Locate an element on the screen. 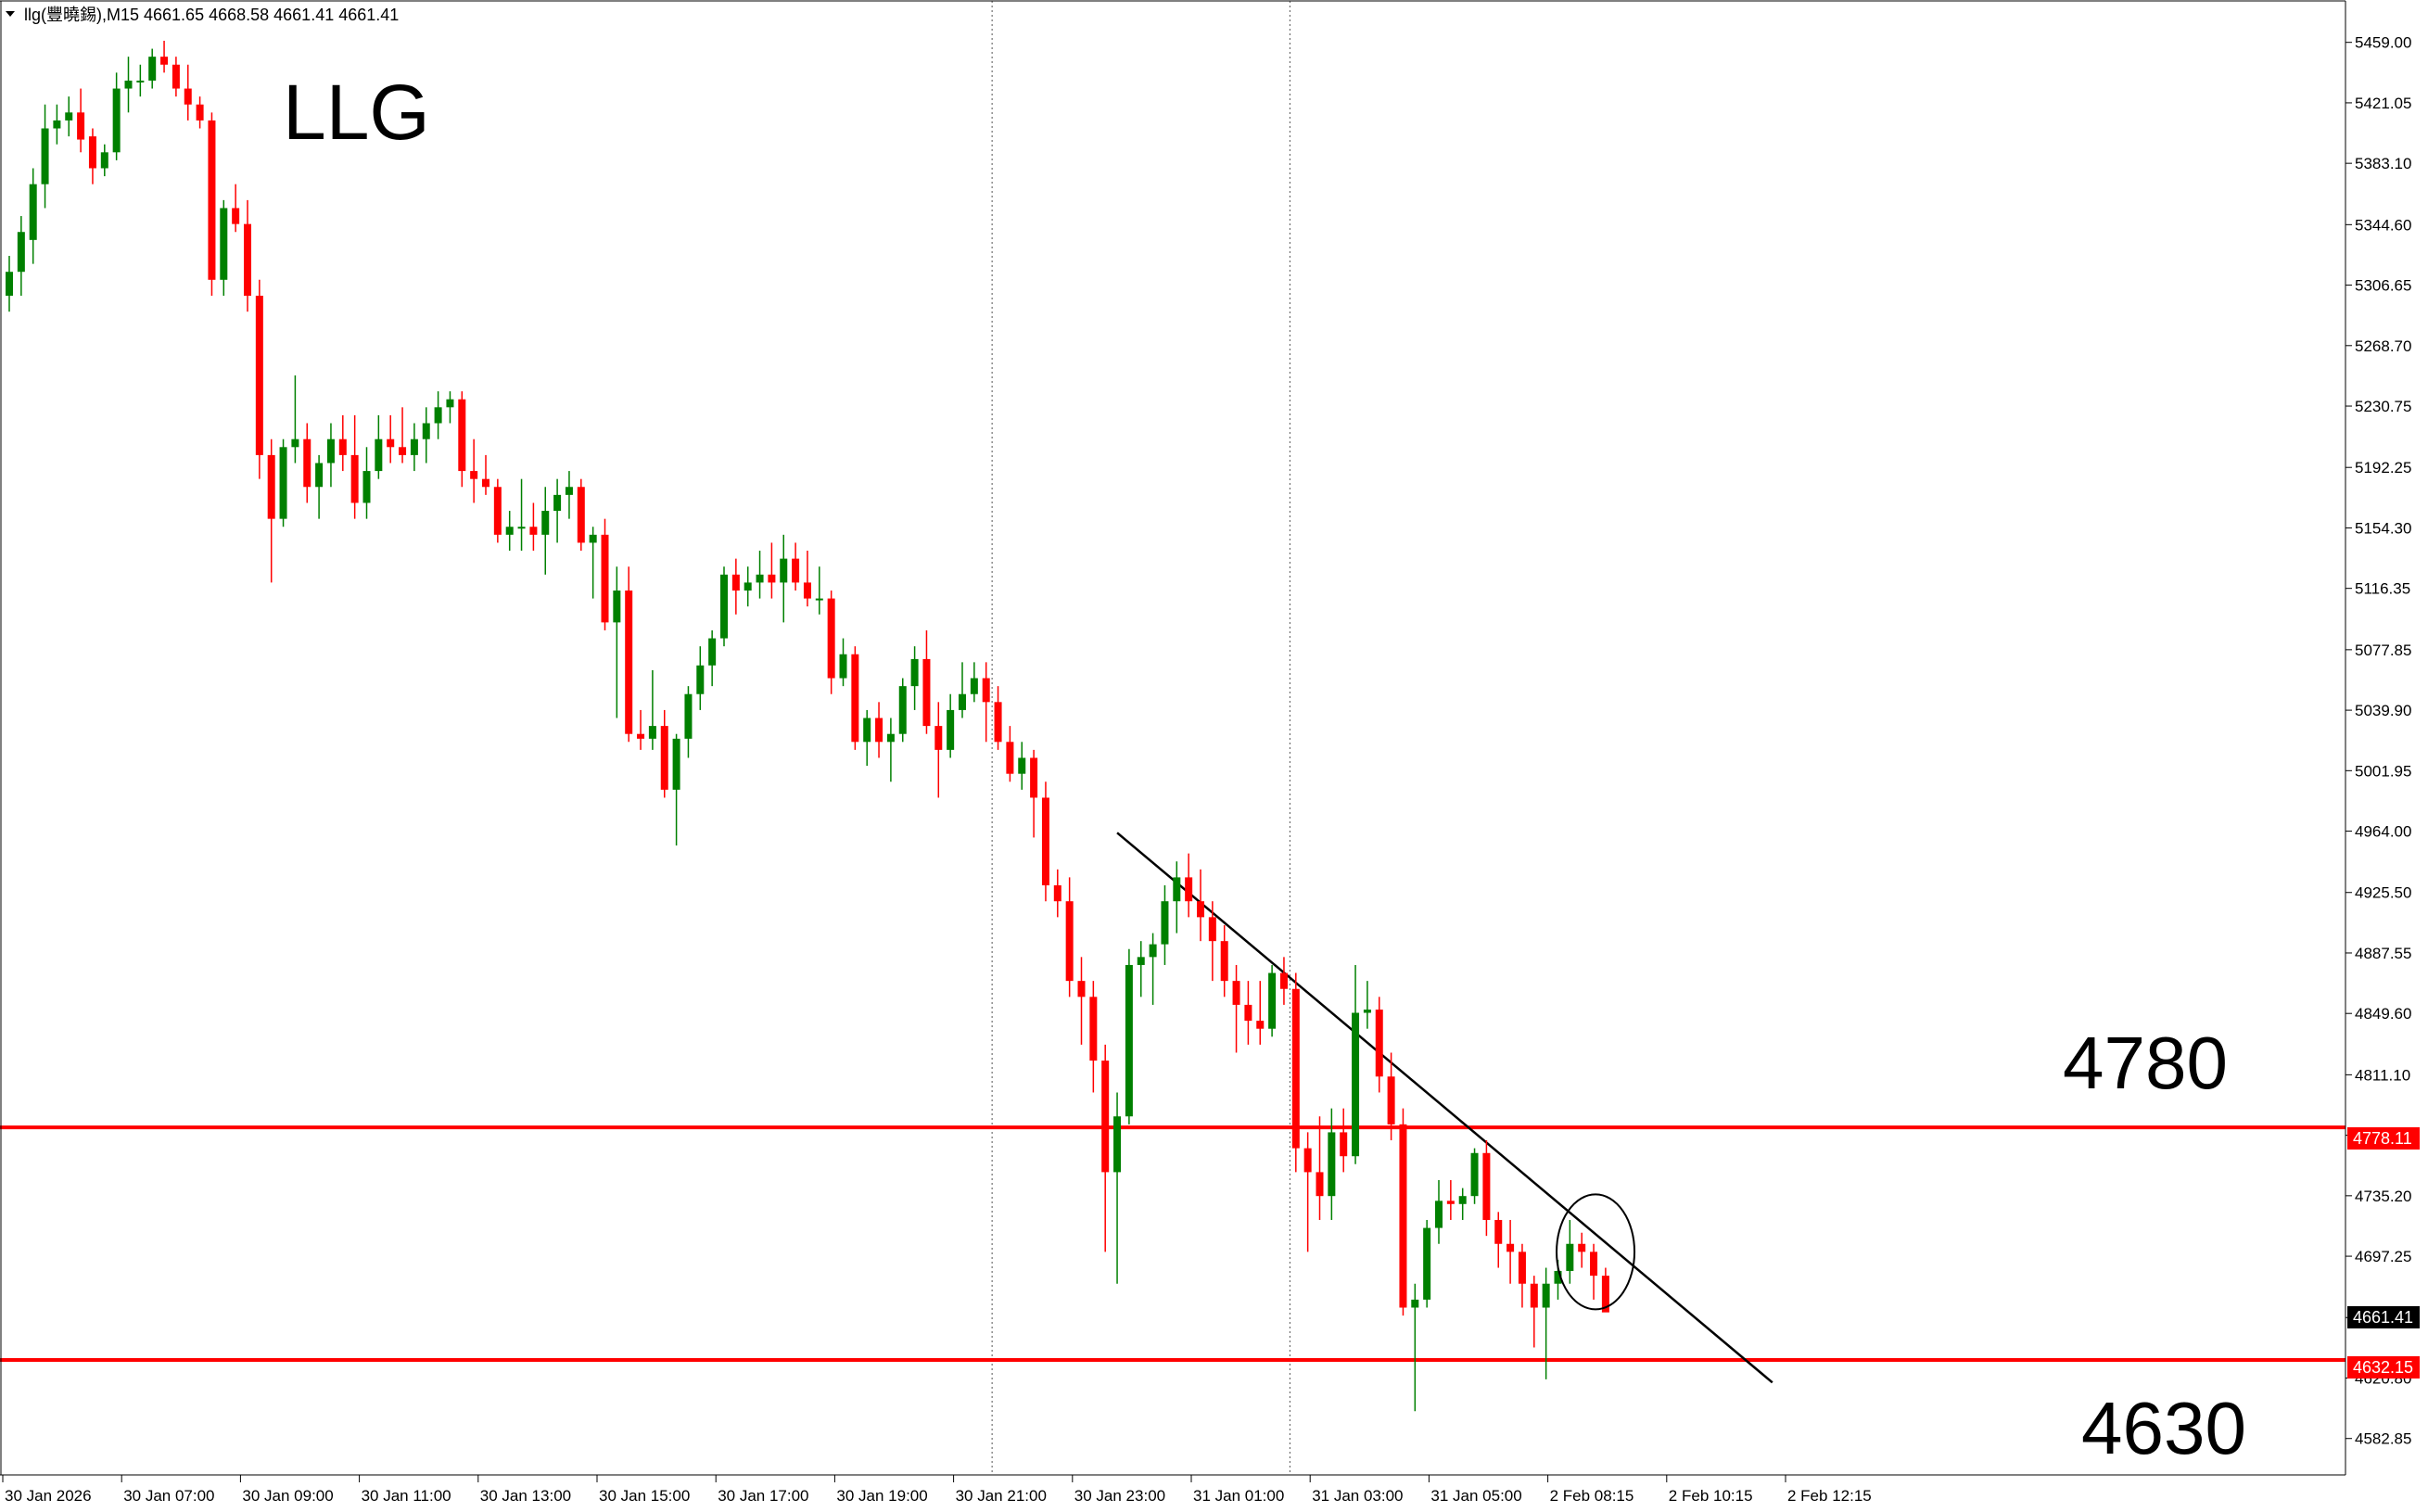  trend-line is located at coordinates (1444, 1108).